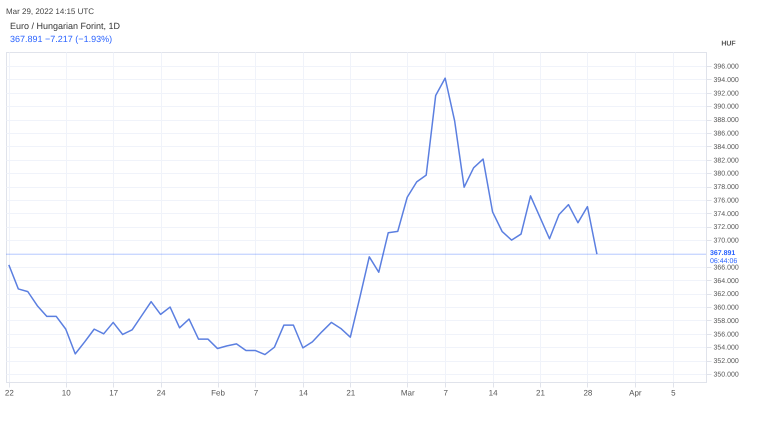 This screenshot has height=426, width=760. What do you see at coordinates (407, 393) in the screenshot?
I see `x-tick-label: Mar` at bounding box center [407, 393].